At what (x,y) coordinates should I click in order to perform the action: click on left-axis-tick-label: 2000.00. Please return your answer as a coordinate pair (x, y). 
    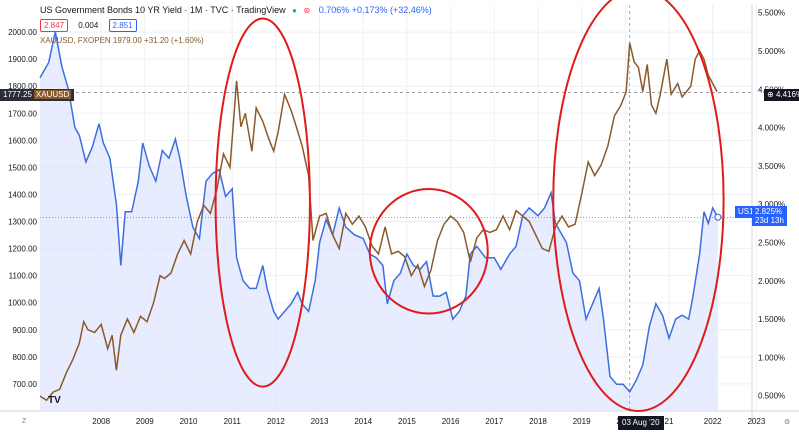
    Looking at the image, I should click on (22, 32).